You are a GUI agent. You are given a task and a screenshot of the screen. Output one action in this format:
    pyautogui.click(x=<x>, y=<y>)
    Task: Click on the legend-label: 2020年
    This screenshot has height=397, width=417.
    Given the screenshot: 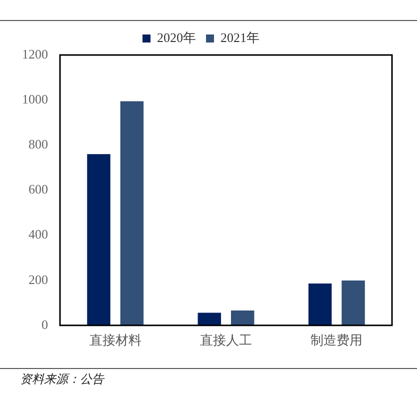 What is the action you would take?
    pyautogui.click(x=176, y=37)
    